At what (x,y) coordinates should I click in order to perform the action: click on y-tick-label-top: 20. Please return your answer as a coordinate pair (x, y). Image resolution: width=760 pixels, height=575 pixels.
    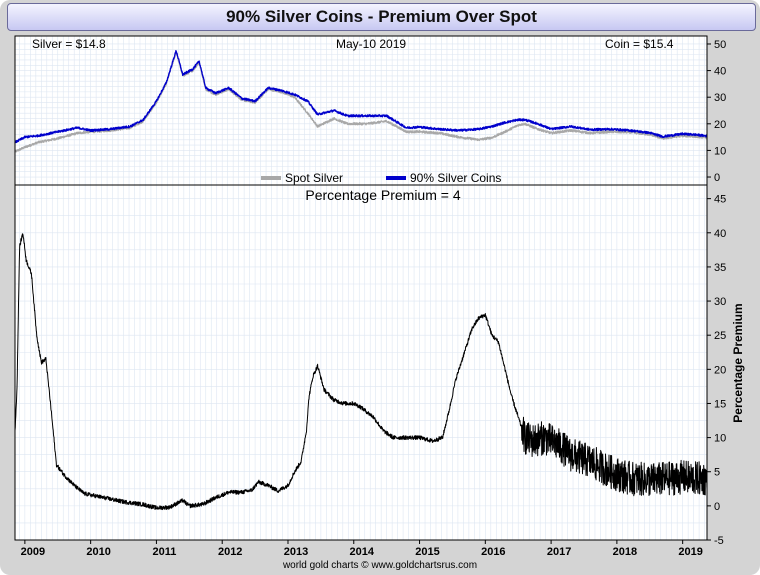
    Looking at the image, I should click on (720, 125).